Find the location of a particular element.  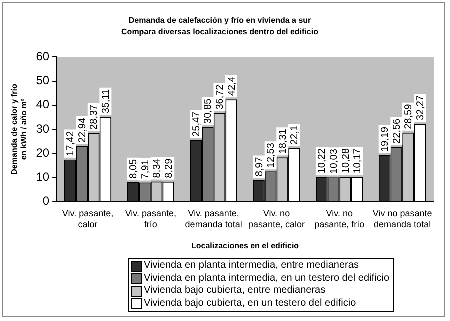

data-label: 35,11 is located at coordinates (106, 101).